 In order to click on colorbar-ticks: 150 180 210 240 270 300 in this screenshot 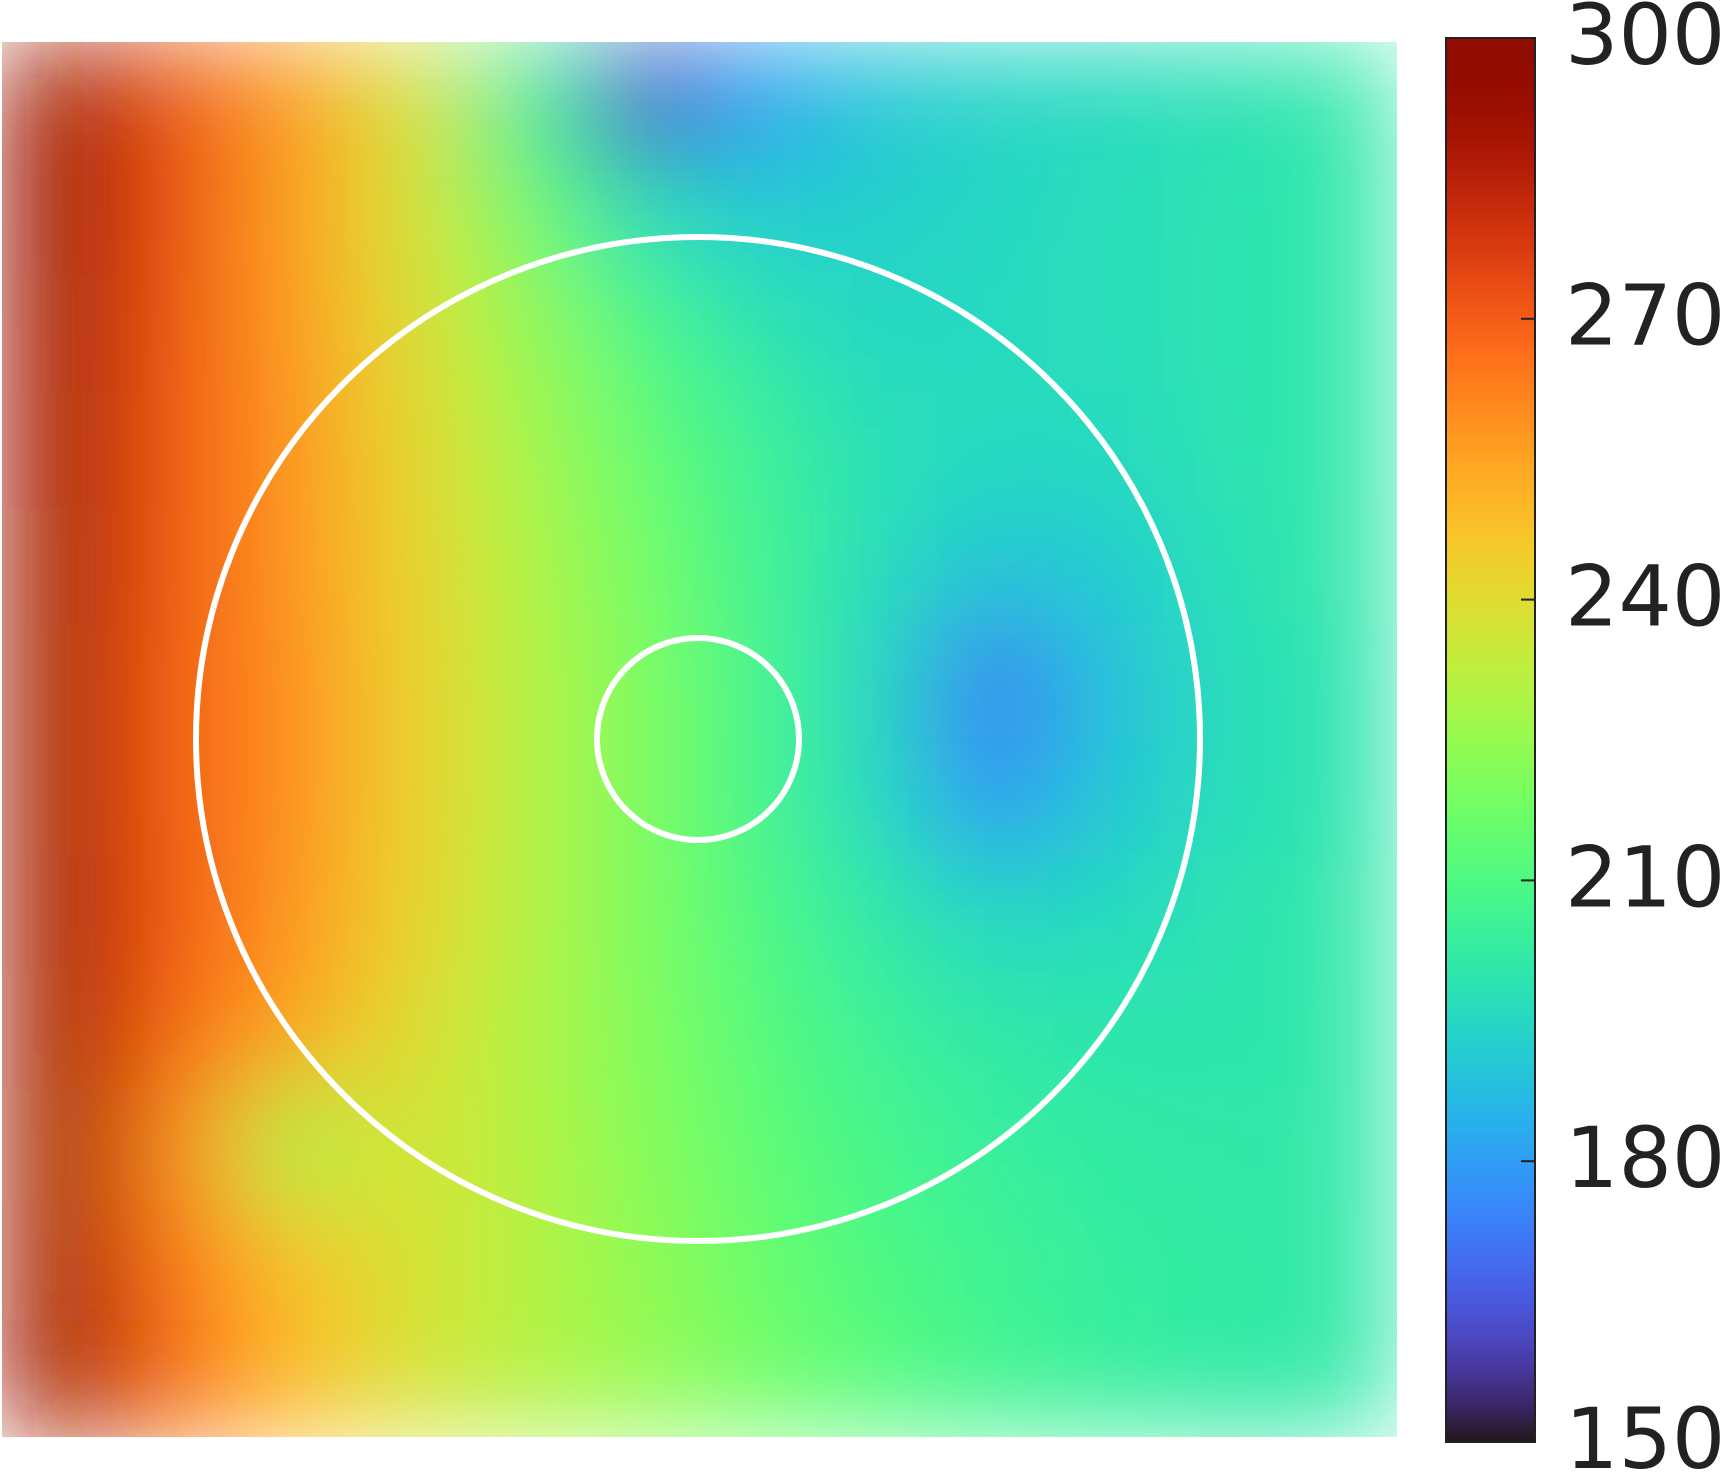, I will do `click(1623, 738)`.